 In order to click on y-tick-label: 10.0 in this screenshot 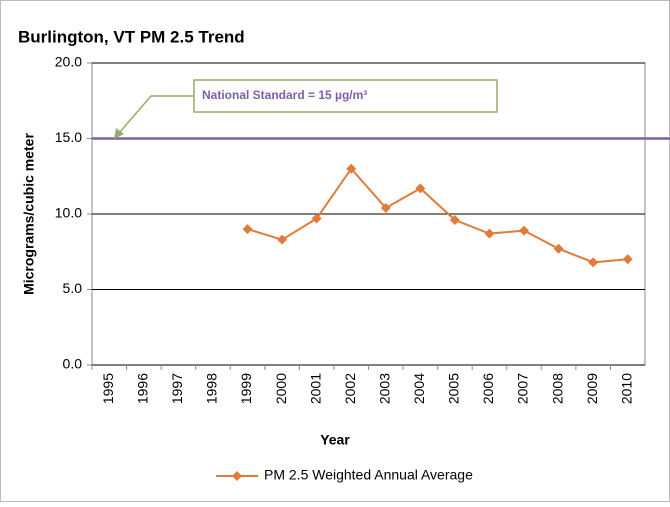, I will do `click(68, 213)`.